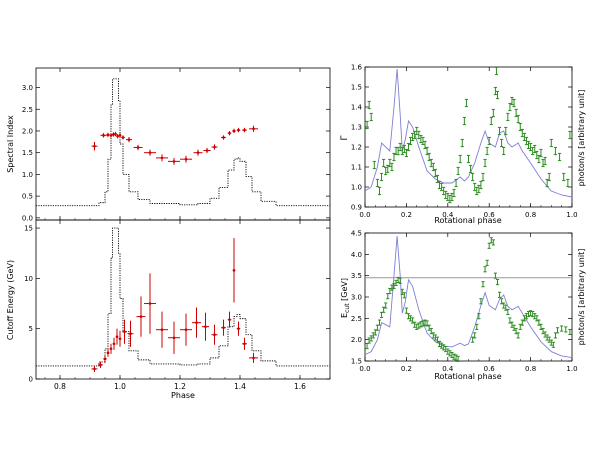  What do you see at coordinates (581, 297) in the screenshot?
I see `ecut-right-y-label: photon/s [arbitrary unit]` at bounding box center [581, 297].